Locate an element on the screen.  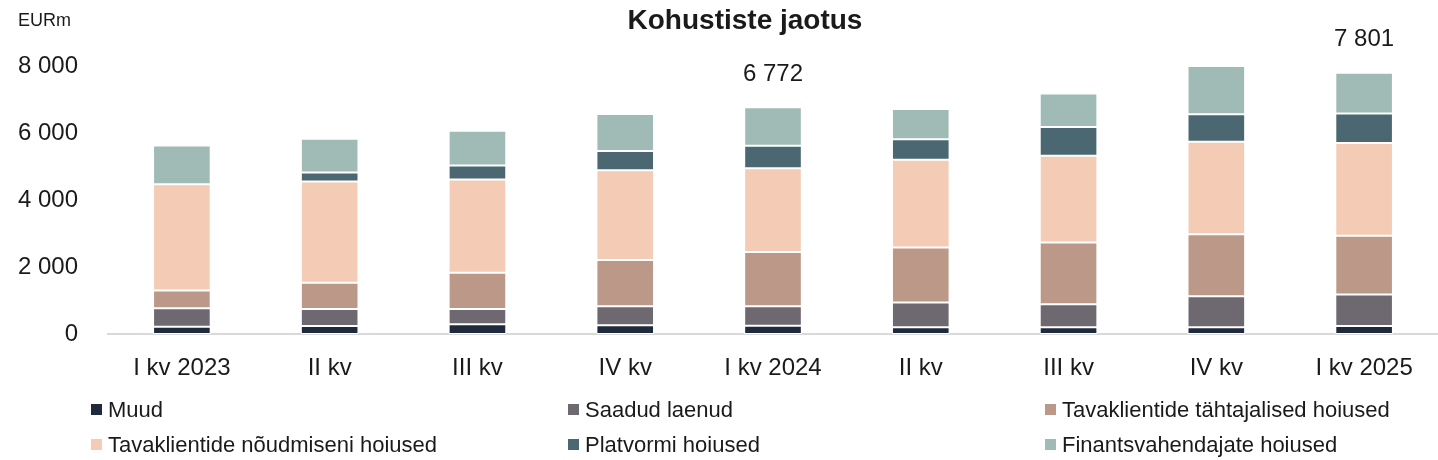
y-axis-title: EURm is located at coordinates (44, 20).